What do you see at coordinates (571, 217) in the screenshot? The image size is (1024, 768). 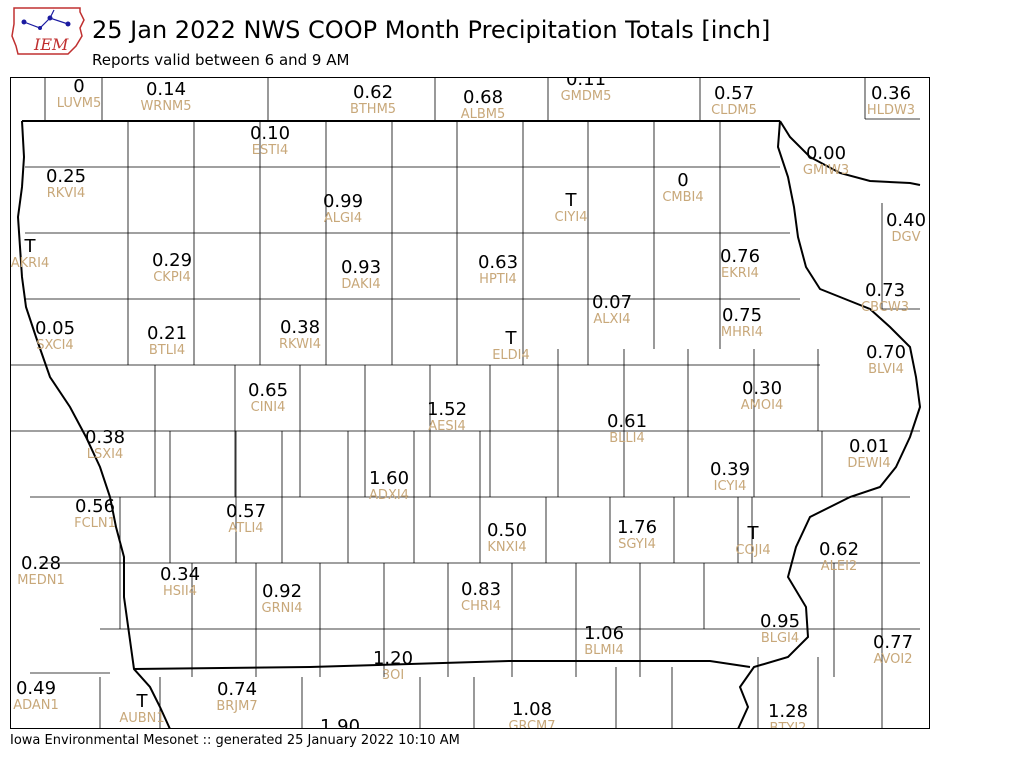 I see `station-id: CIYI4` at bounding box center [571, 217].